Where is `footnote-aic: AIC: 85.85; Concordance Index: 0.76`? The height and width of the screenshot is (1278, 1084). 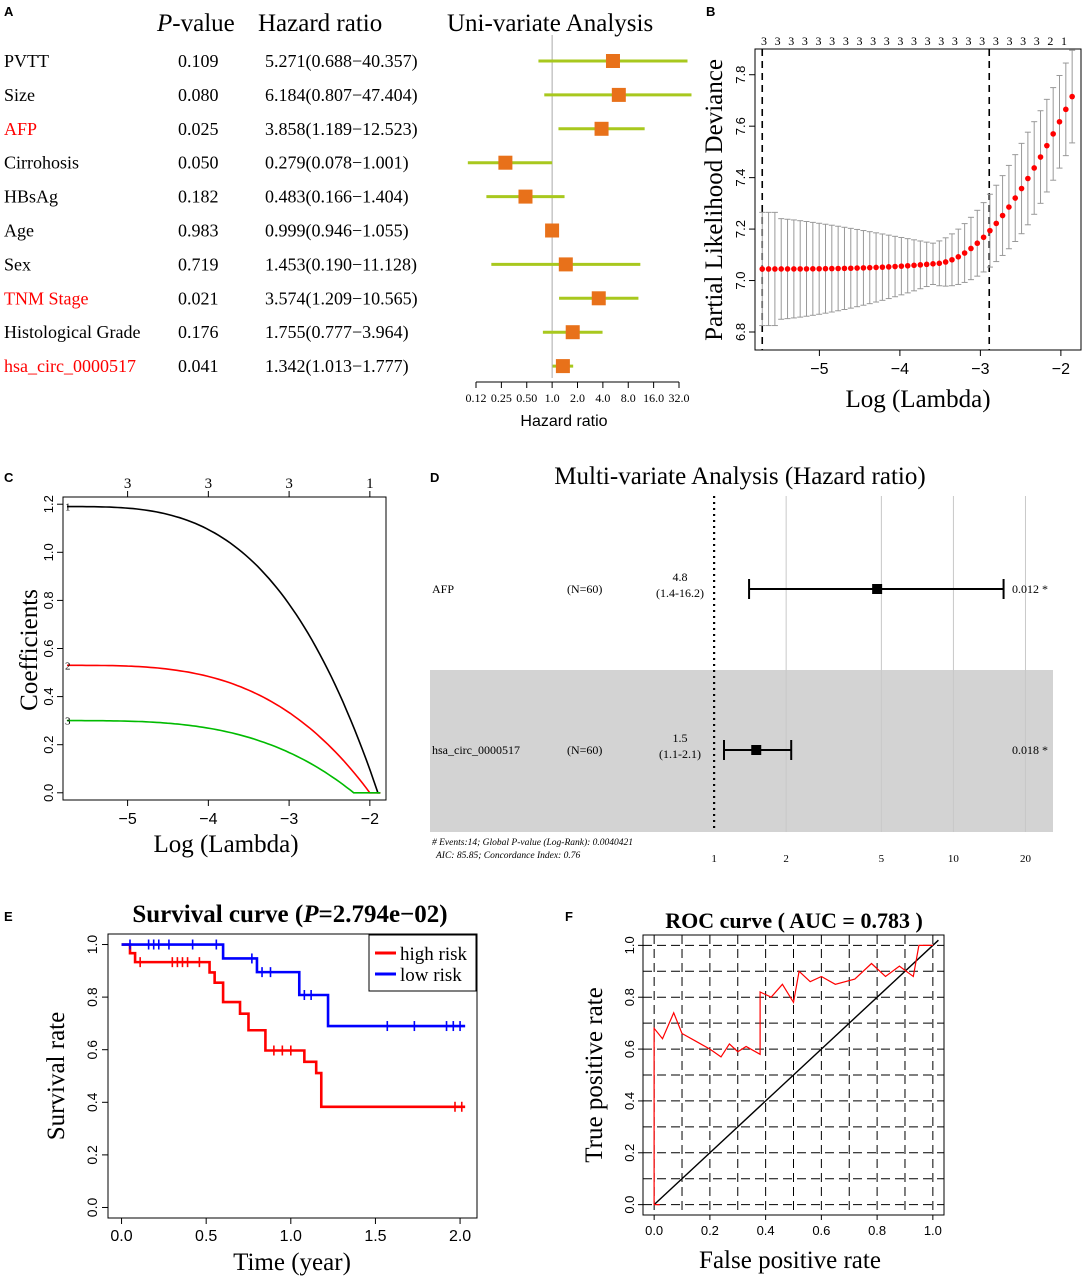 footnote-aic: AIC: 85.85; Concordance Index: 0.76 is located at coordinates (507, 856).